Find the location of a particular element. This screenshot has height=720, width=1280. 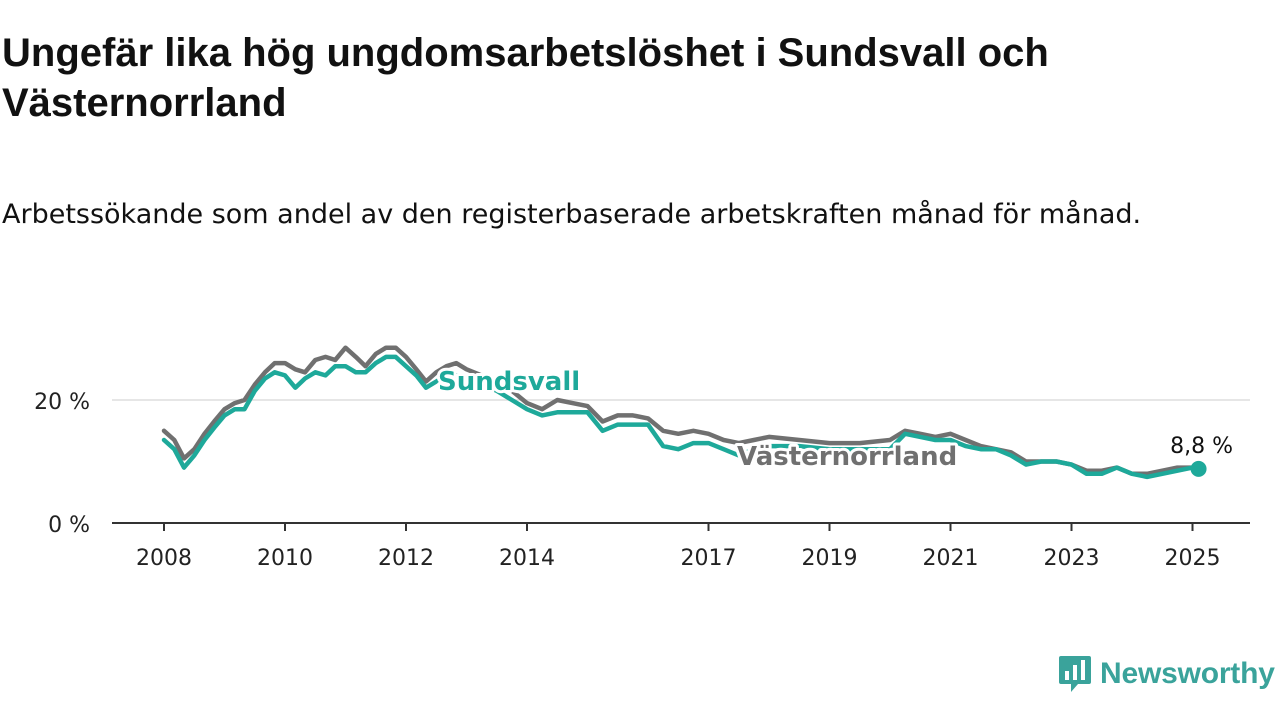

end-point-marker is located at coordinates (1198, 468).